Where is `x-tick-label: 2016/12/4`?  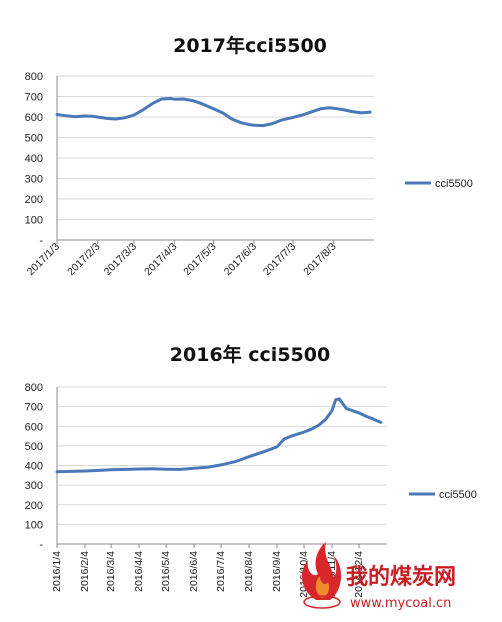 x-tick-label: 2016/12/4 is located at coordinates (359, 574).